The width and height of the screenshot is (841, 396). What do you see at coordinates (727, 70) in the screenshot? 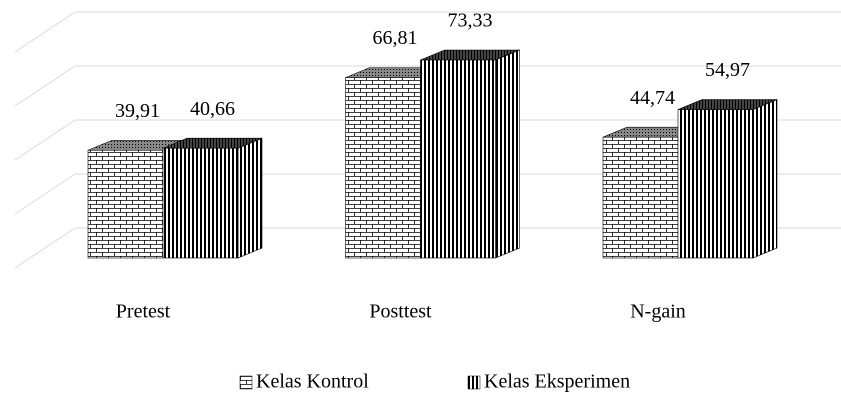
I see `value-label: 54,97` at bounding box center [727, 70].